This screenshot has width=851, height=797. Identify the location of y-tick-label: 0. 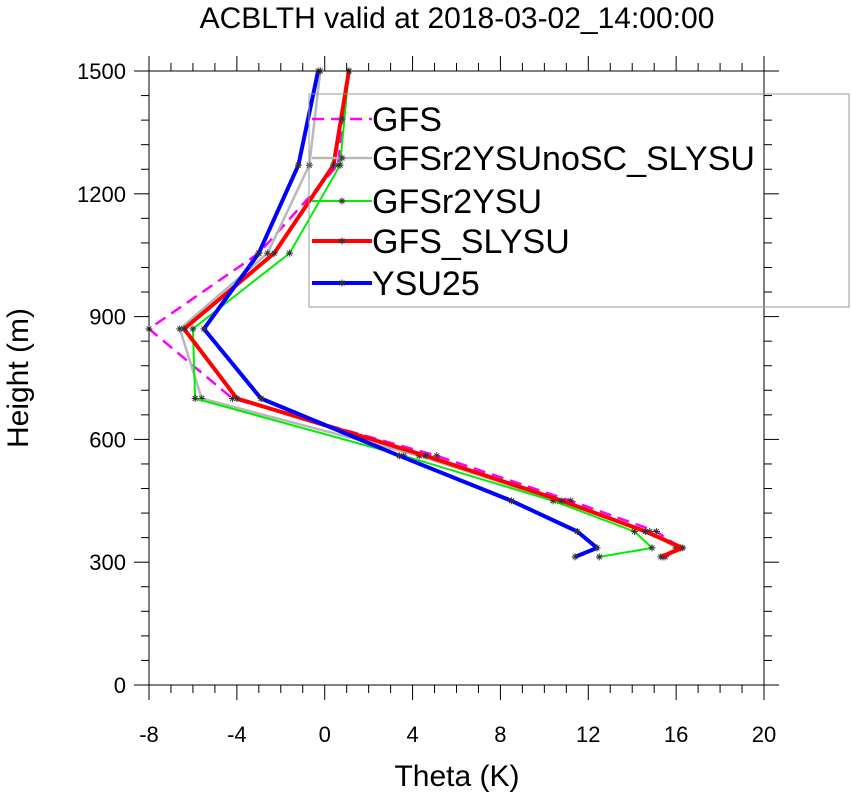
(120, 685).